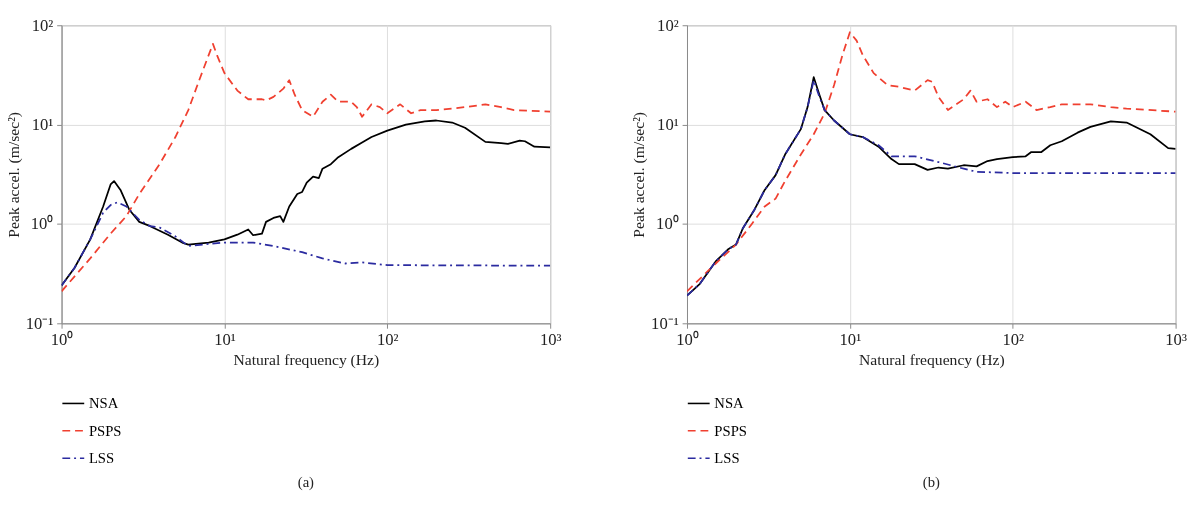  I want to click on text: (a), so click(306, 483).